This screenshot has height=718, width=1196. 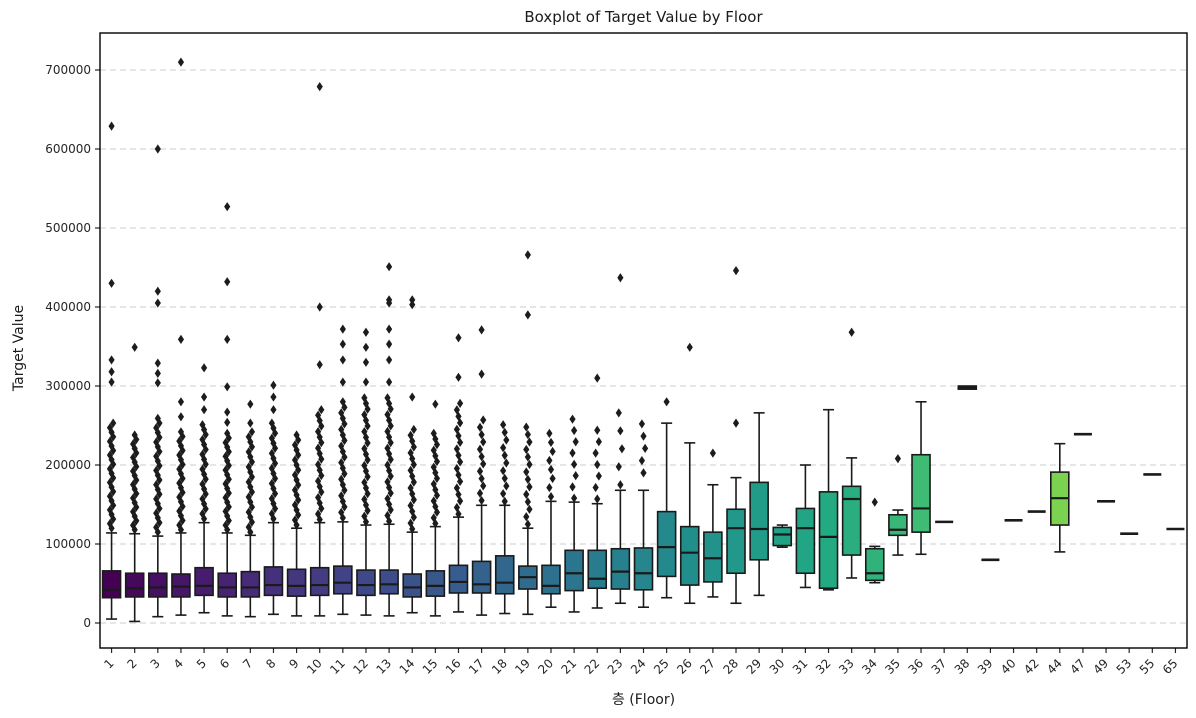 I want to click on x-tick-label: 17, so click(x=476, y=666).